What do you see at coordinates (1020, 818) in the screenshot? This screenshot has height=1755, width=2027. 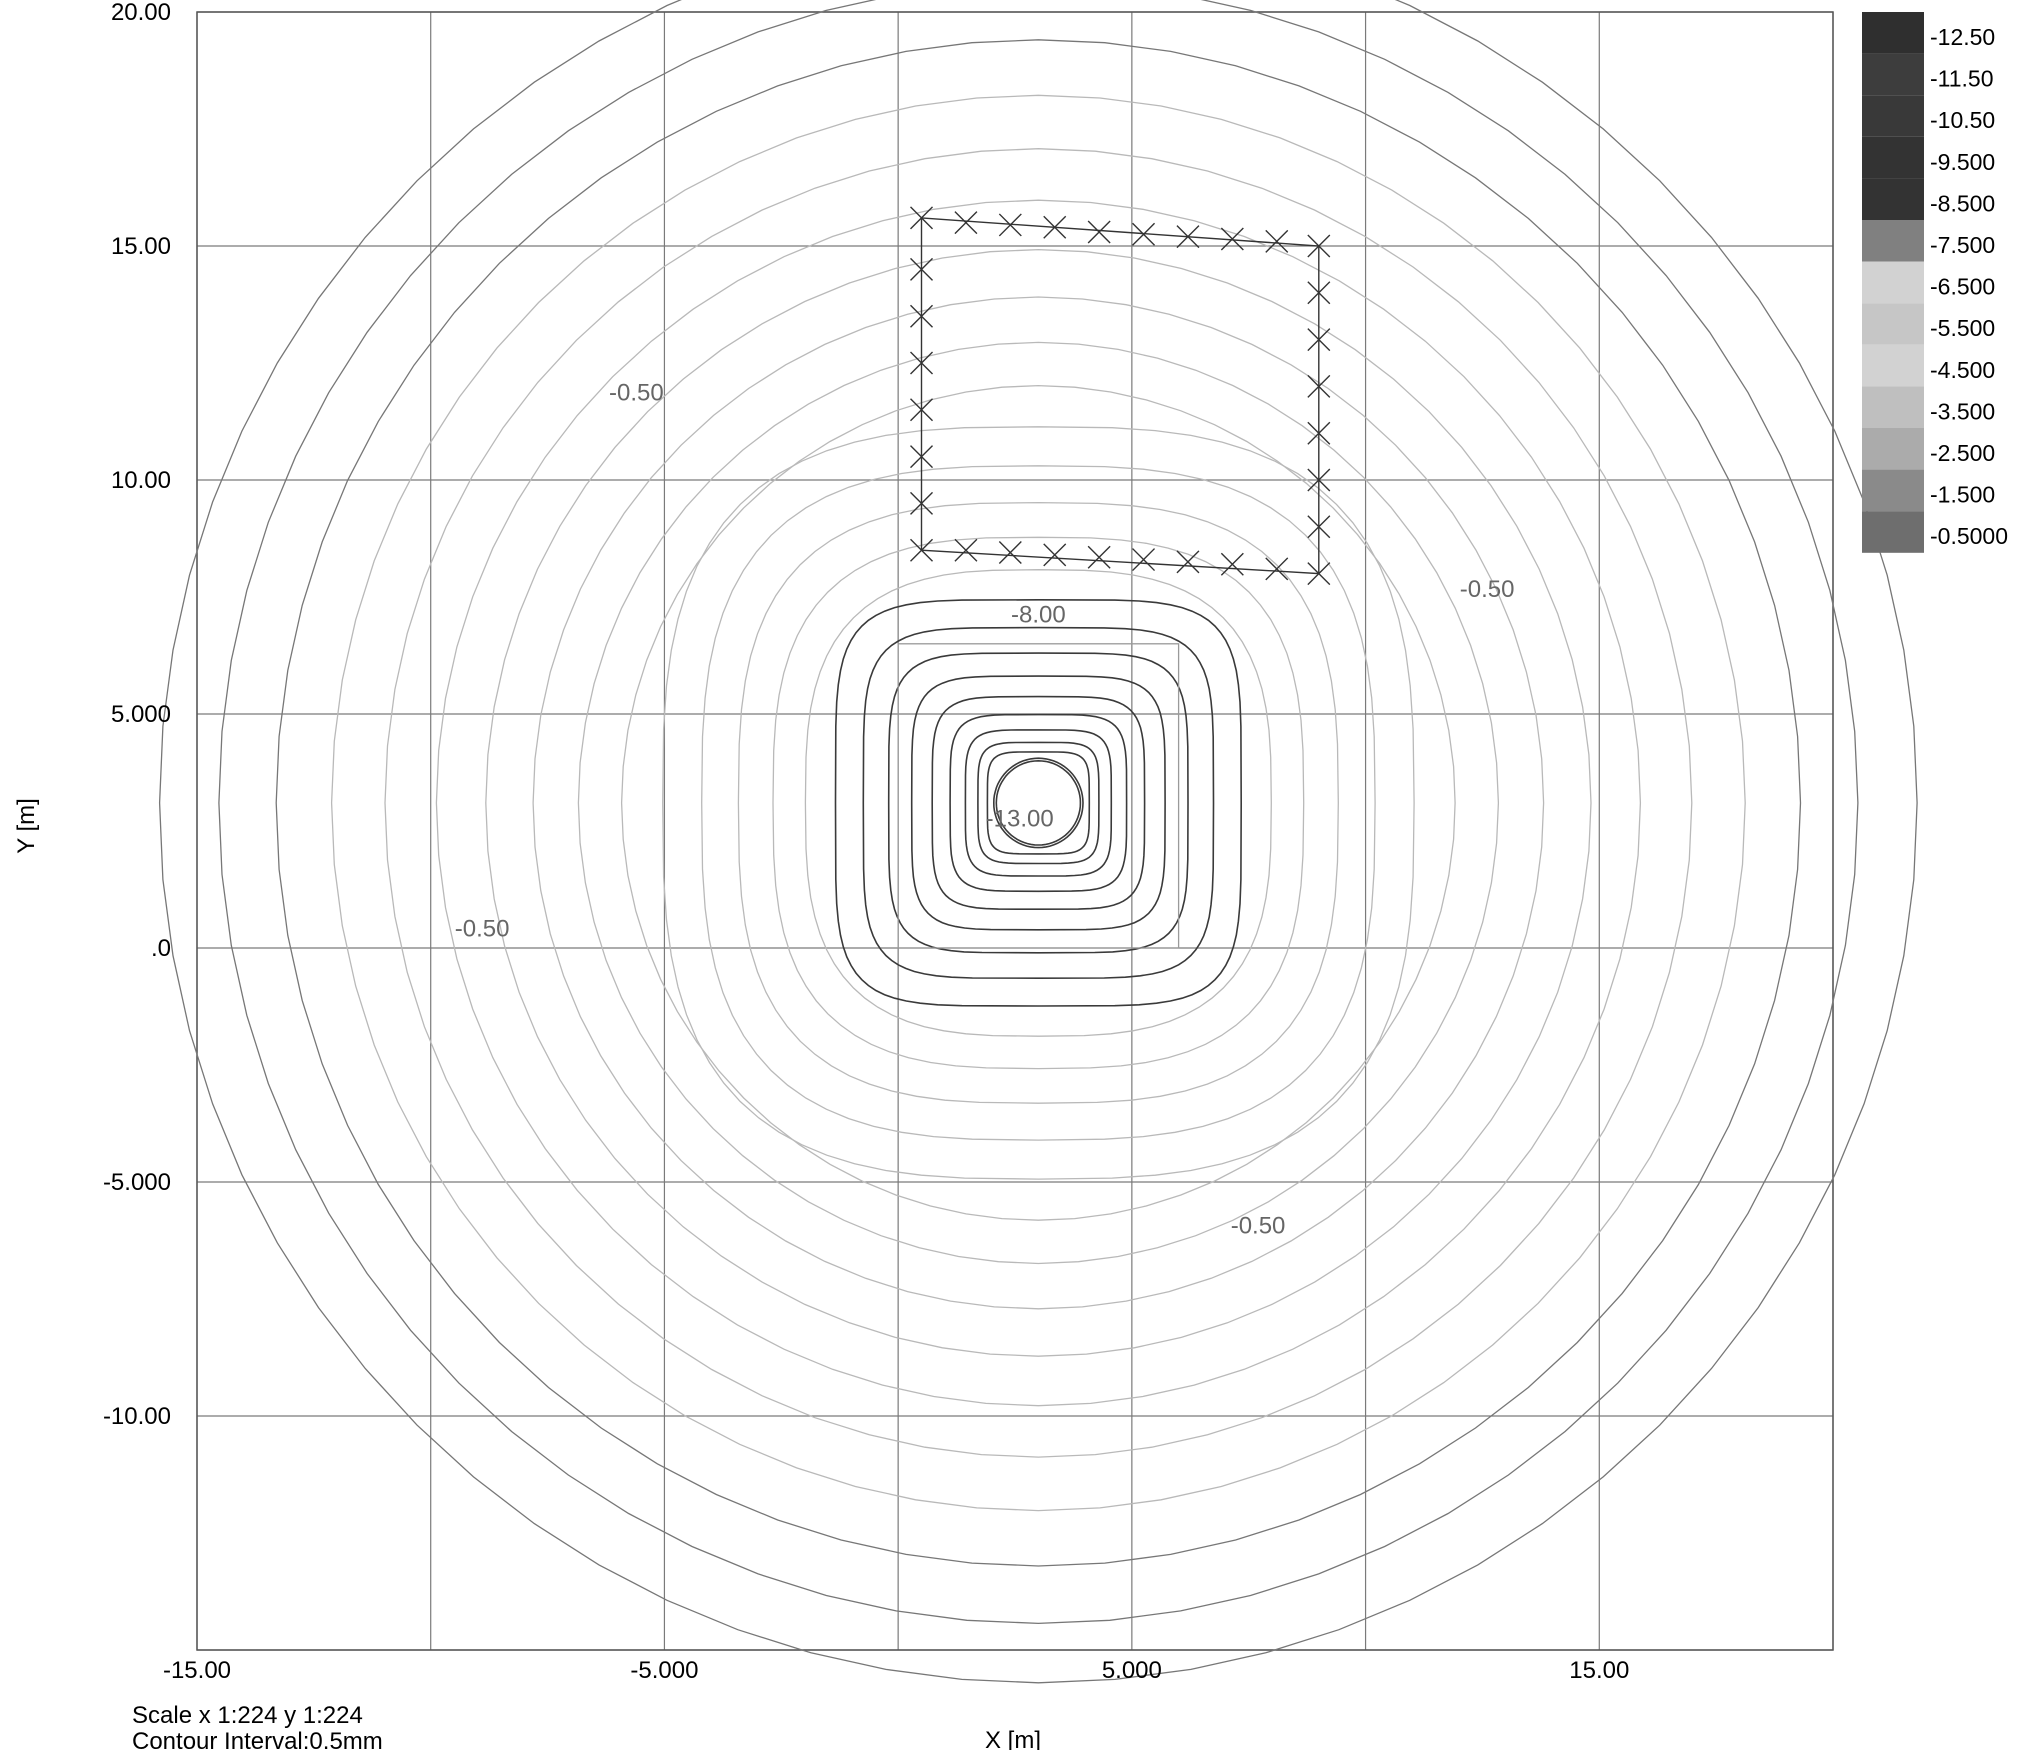 I see `contour-label: -13.00` at bounding box center [1020, 818].